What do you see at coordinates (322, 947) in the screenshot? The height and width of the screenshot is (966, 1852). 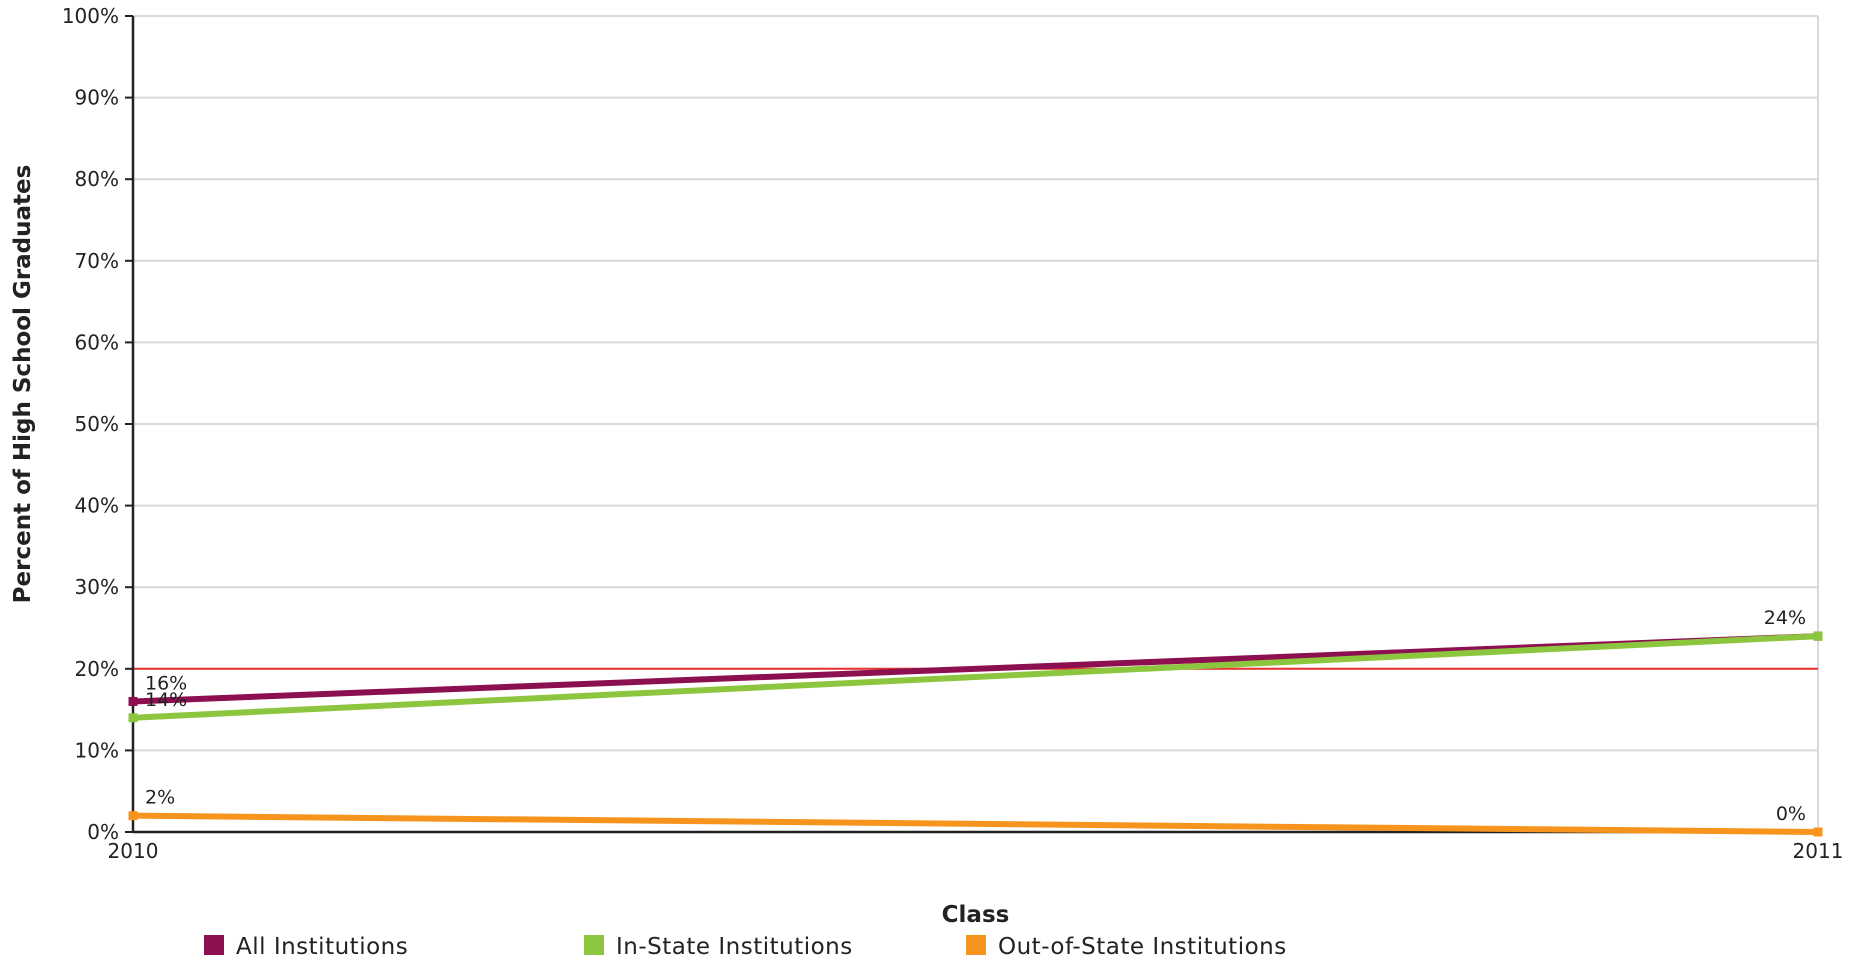 I see `legend-label: All Institutions` at bounding box center [322, 947].